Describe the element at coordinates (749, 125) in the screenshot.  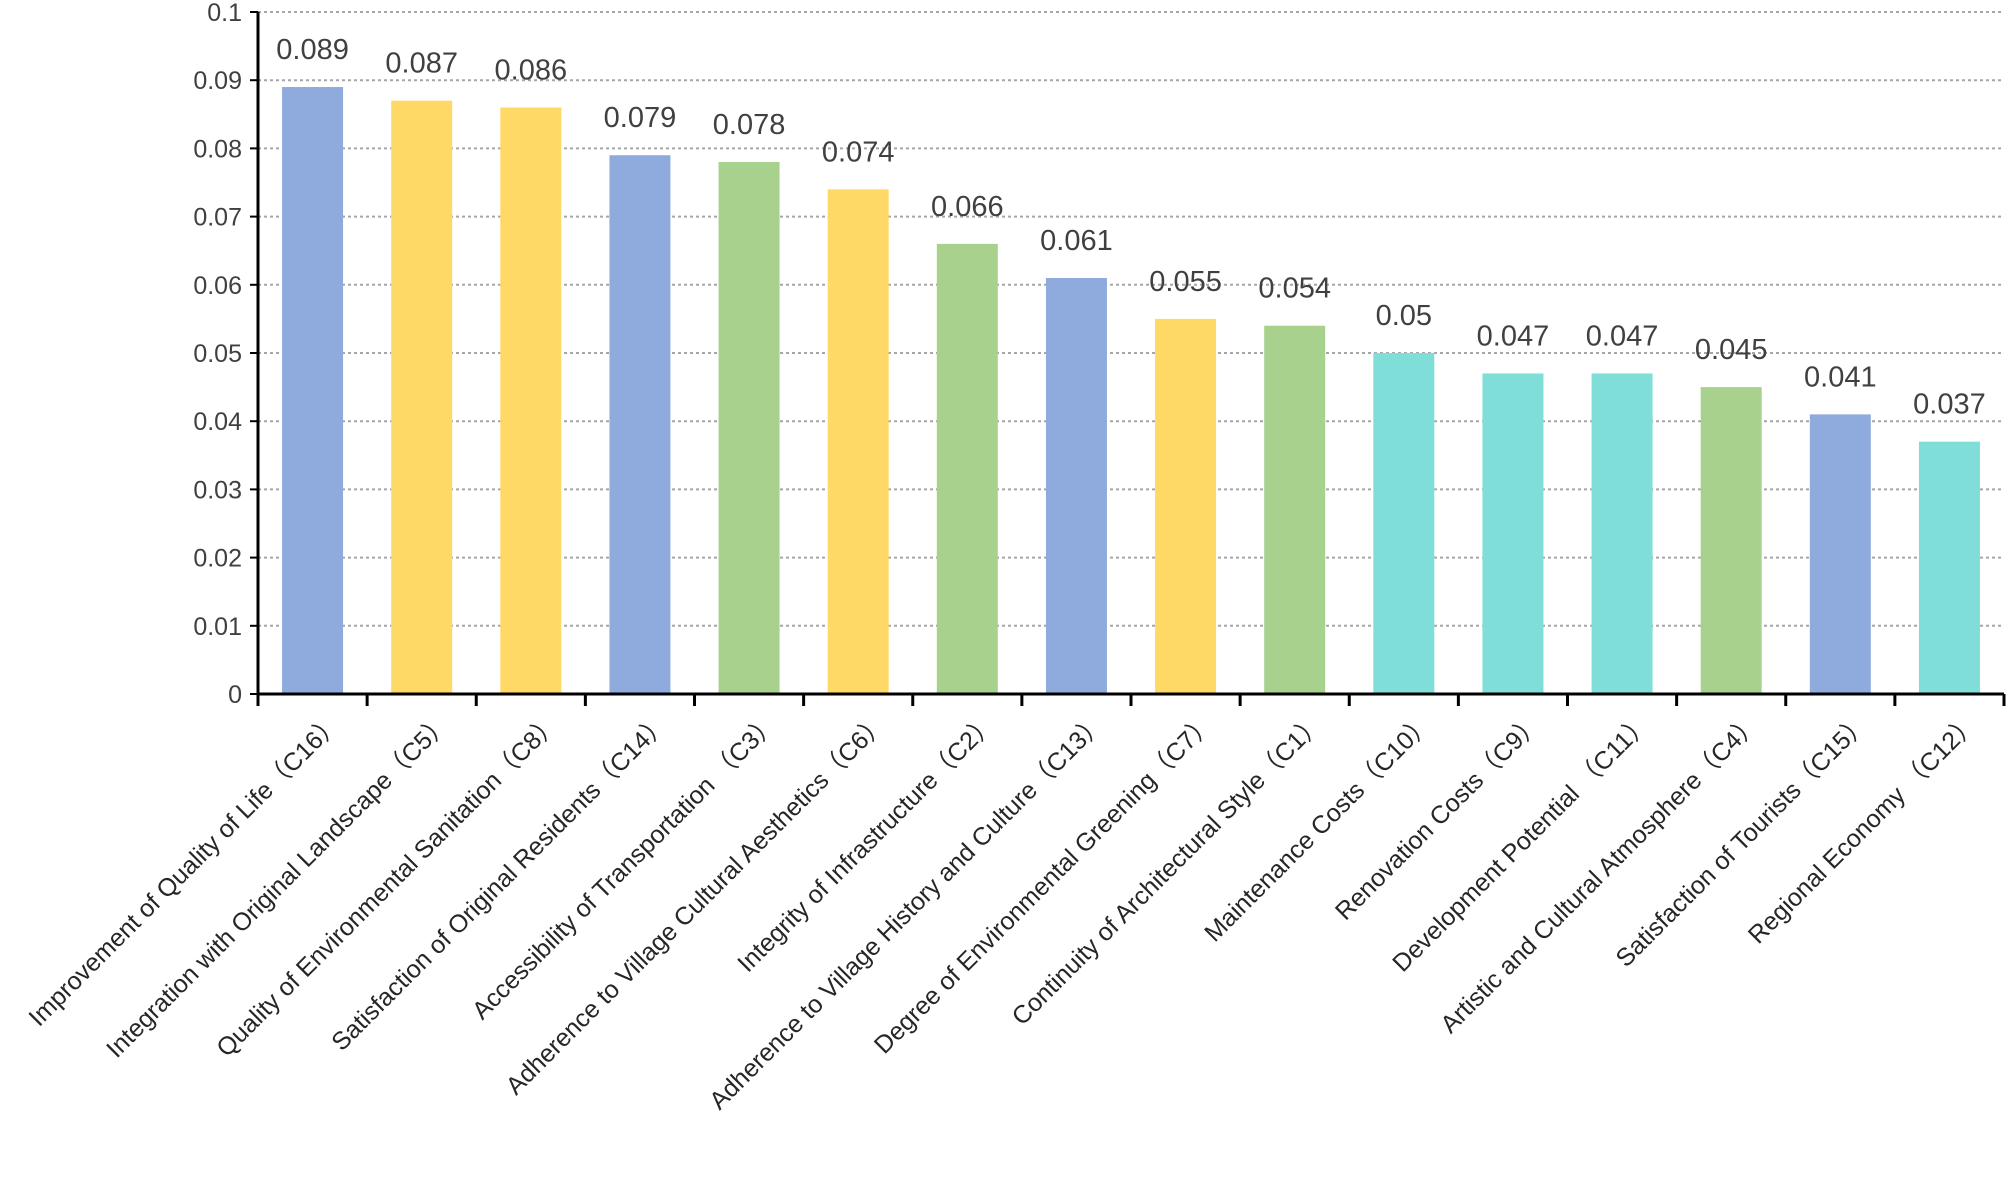
I see `data-label: 0.078` at that location.